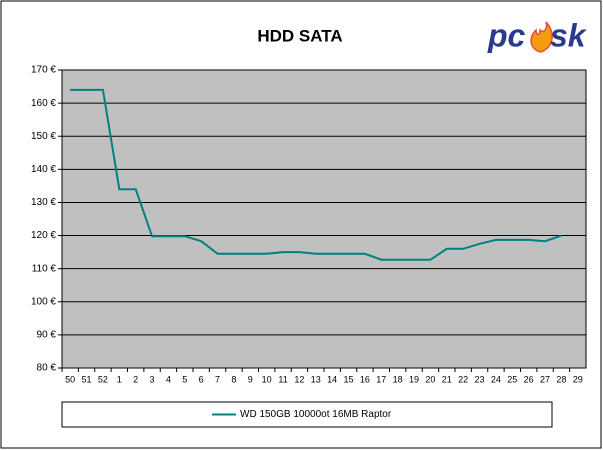 The height and width of the screenshot is (450, 603). Describe the element at coordinates (414, 379) in the screenshot. I see `x-tick-label: 19` at that location.